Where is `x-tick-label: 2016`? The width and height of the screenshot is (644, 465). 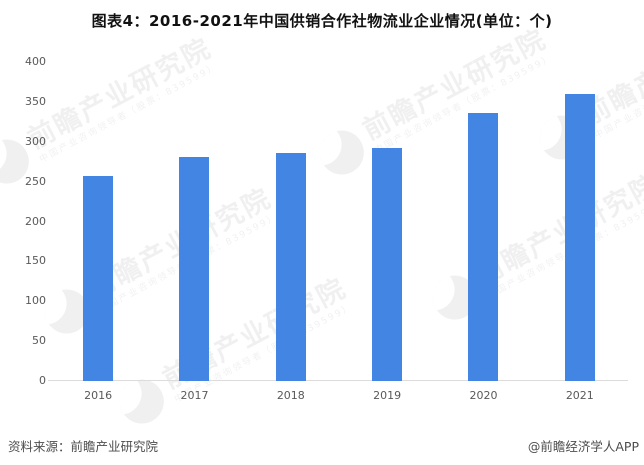 x-tick-label: 2016 is located at coordinates (98, 395).